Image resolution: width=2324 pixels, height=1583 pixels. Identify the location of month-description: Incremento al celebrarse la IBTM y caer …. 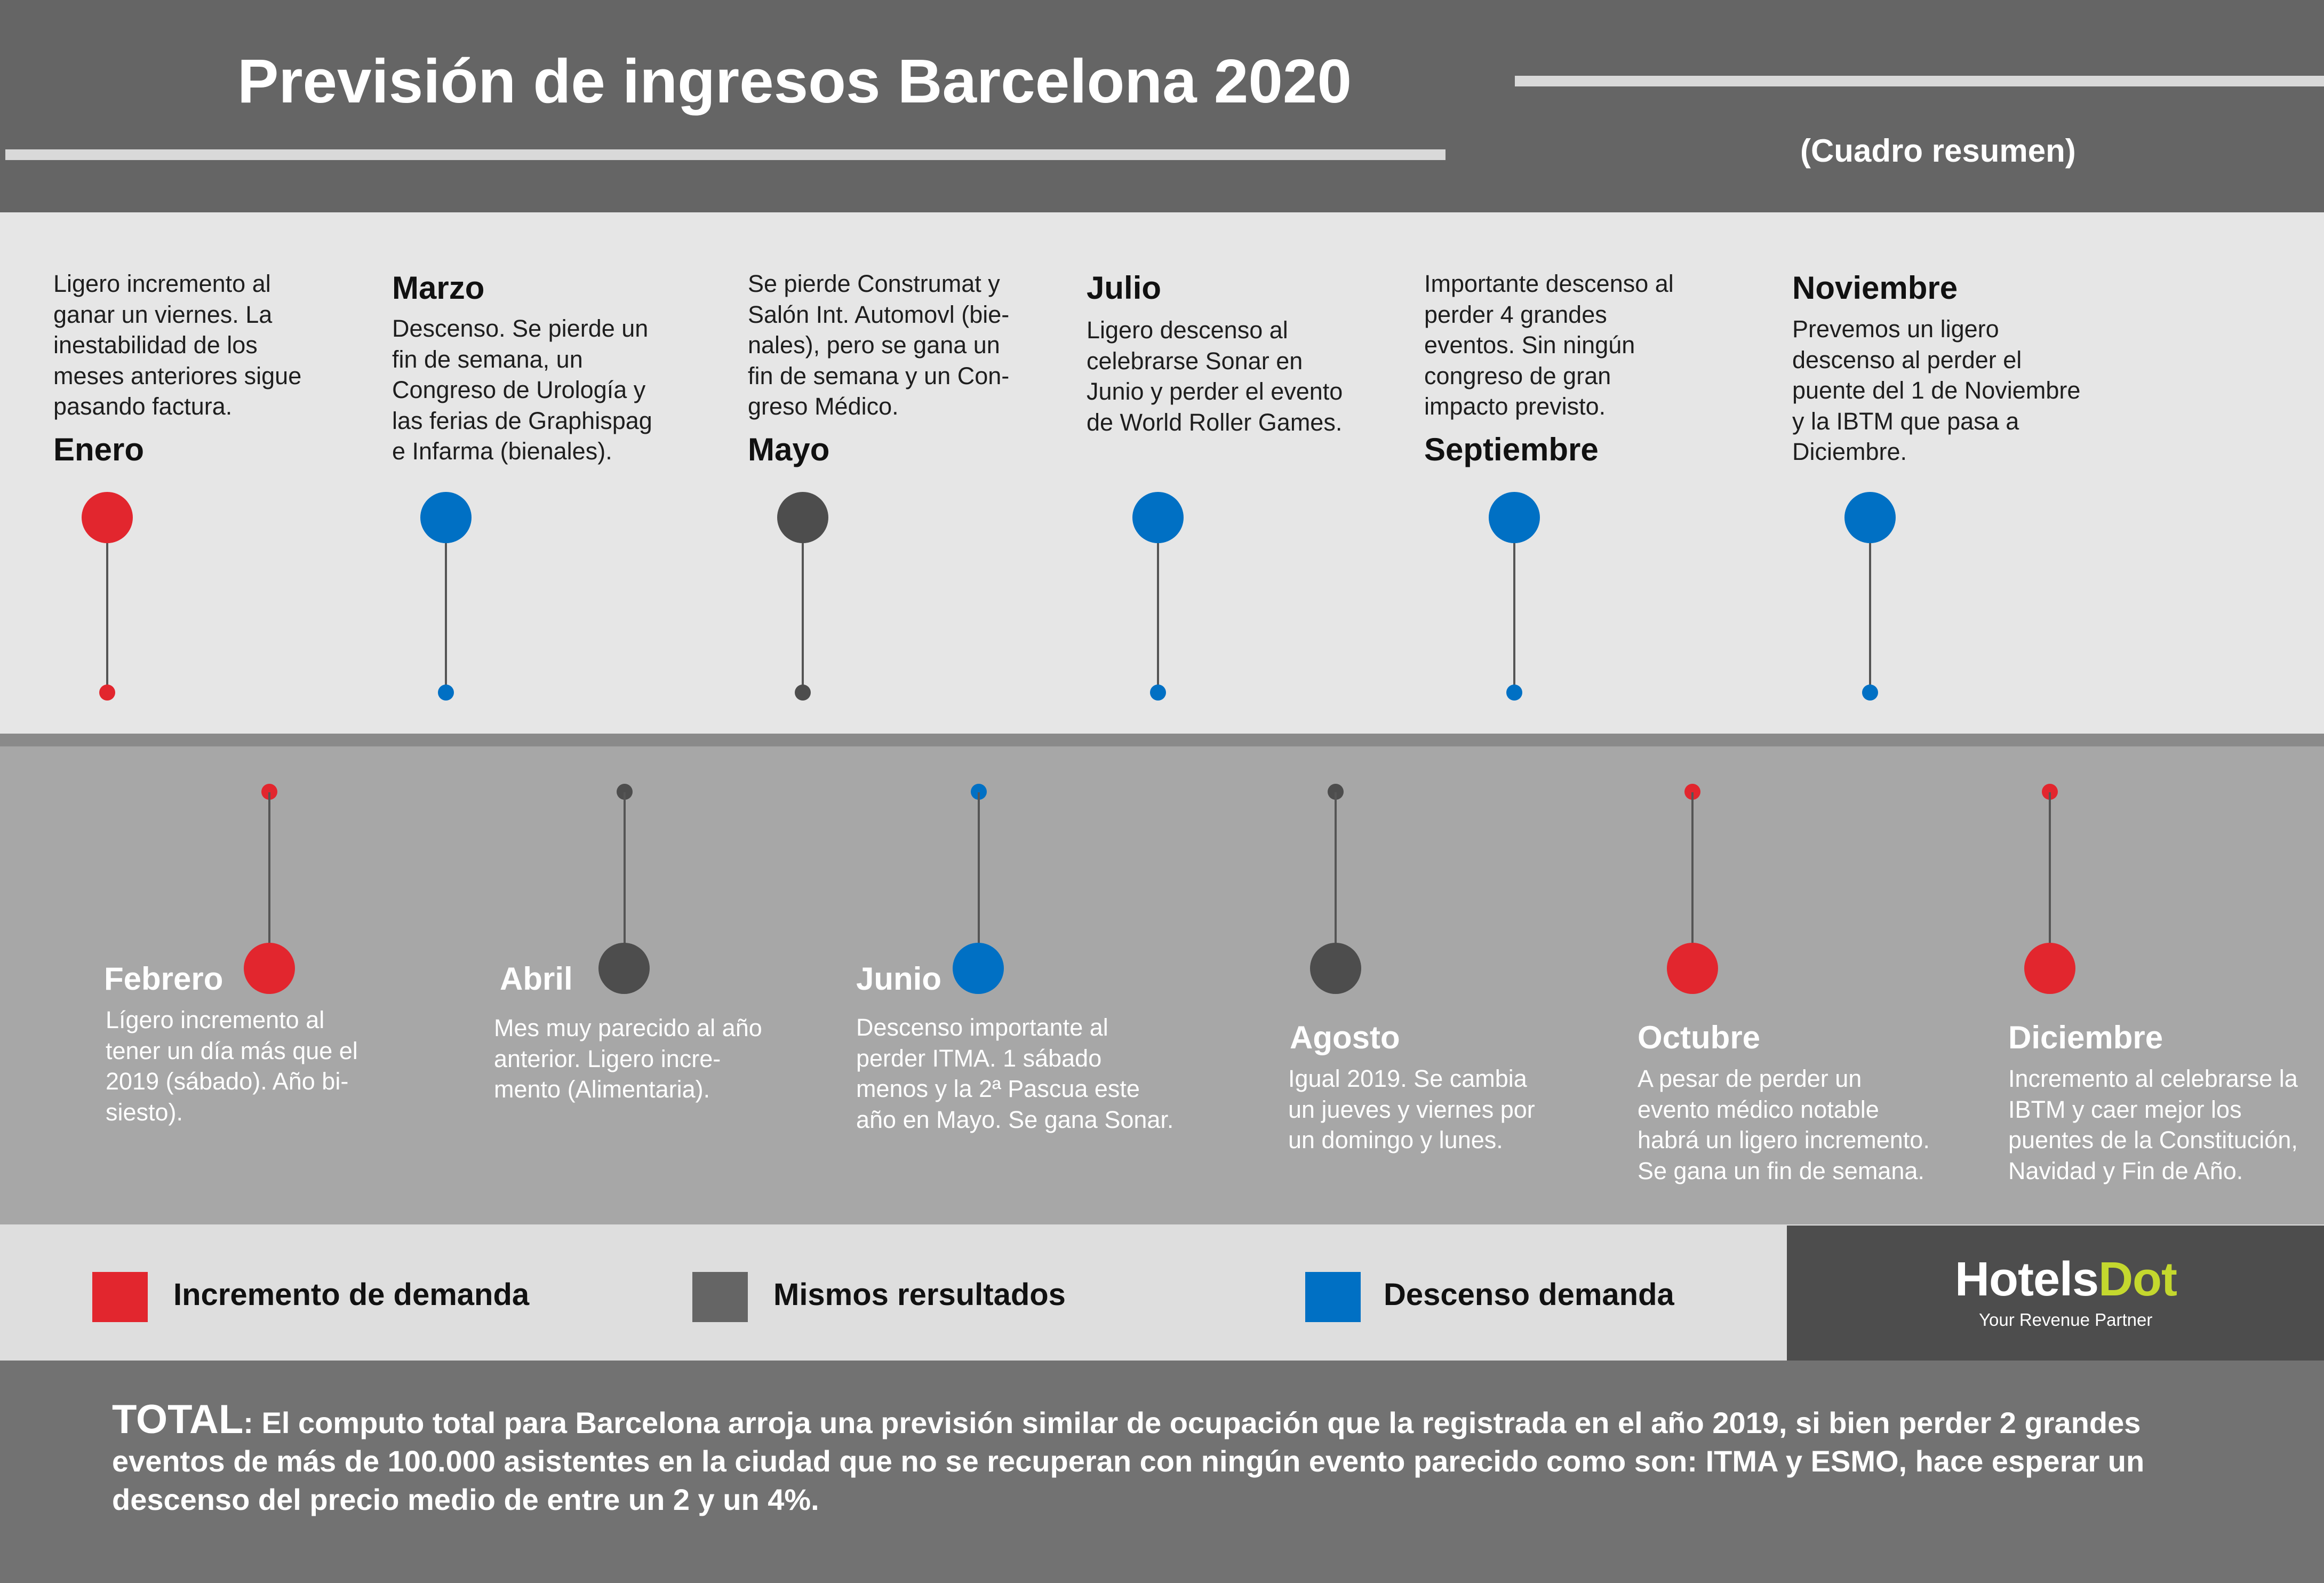
(2153, 1124).